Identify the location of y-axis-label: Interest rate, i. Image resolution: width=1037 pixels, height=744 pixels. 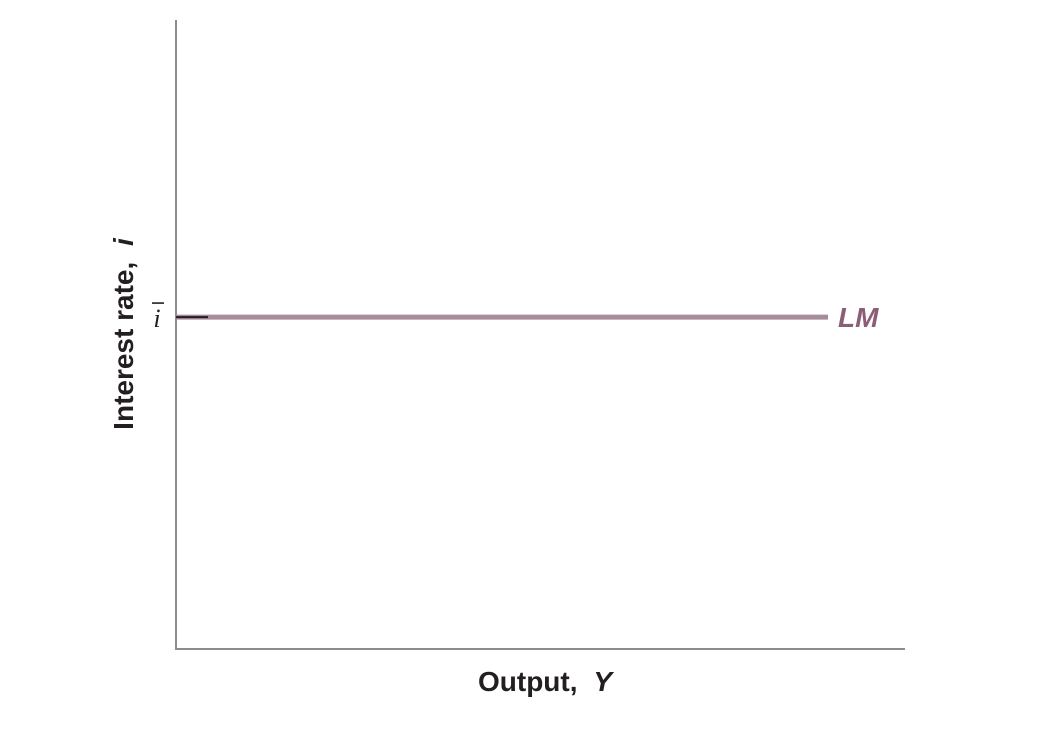
(123, 333).